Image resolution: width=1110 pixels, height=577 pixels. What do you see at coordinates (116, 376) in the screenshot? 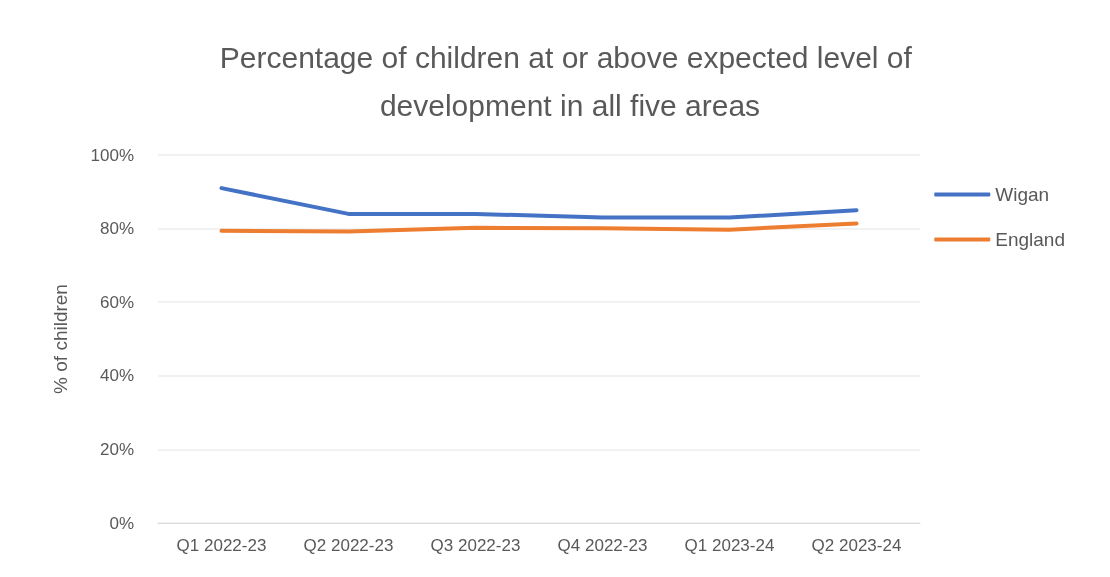
I see `y-tick-label: 40%` at bounding box center [116, 376].